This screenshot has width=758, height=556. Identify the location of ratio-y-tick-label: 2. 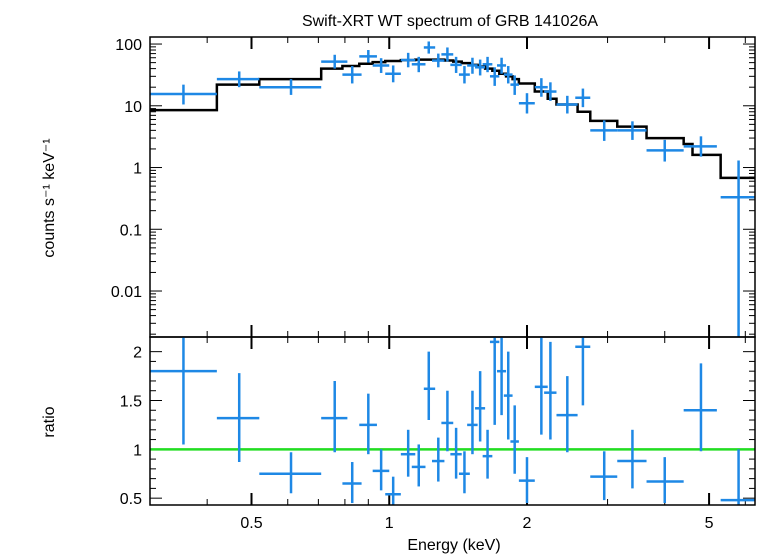
(137, 353).